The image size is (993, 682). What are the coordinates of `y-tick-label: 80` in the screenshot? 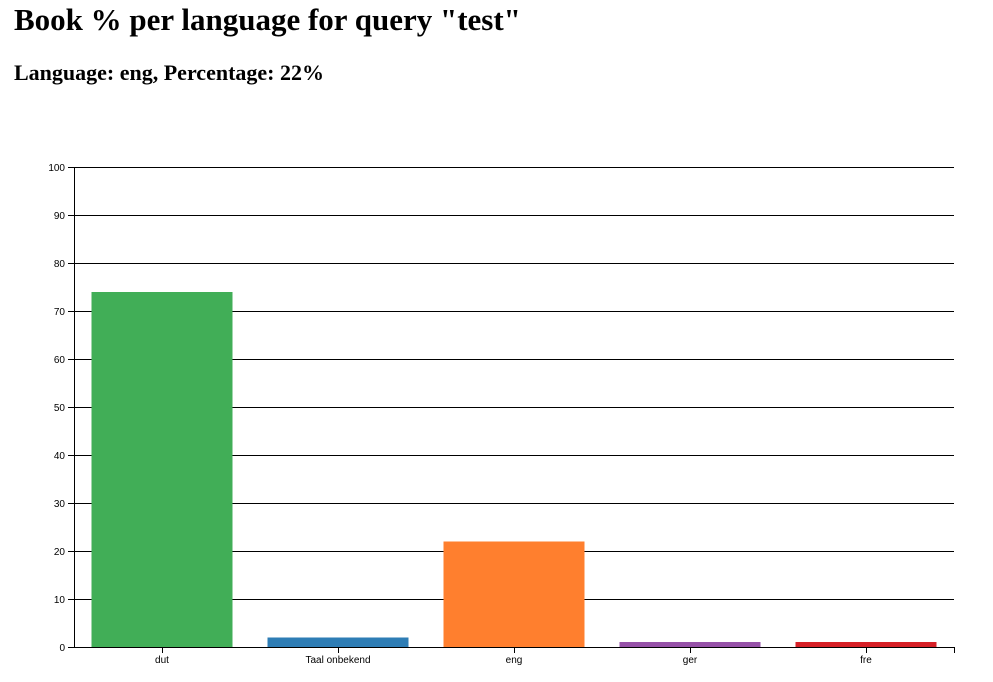 It's located at (60, 264).